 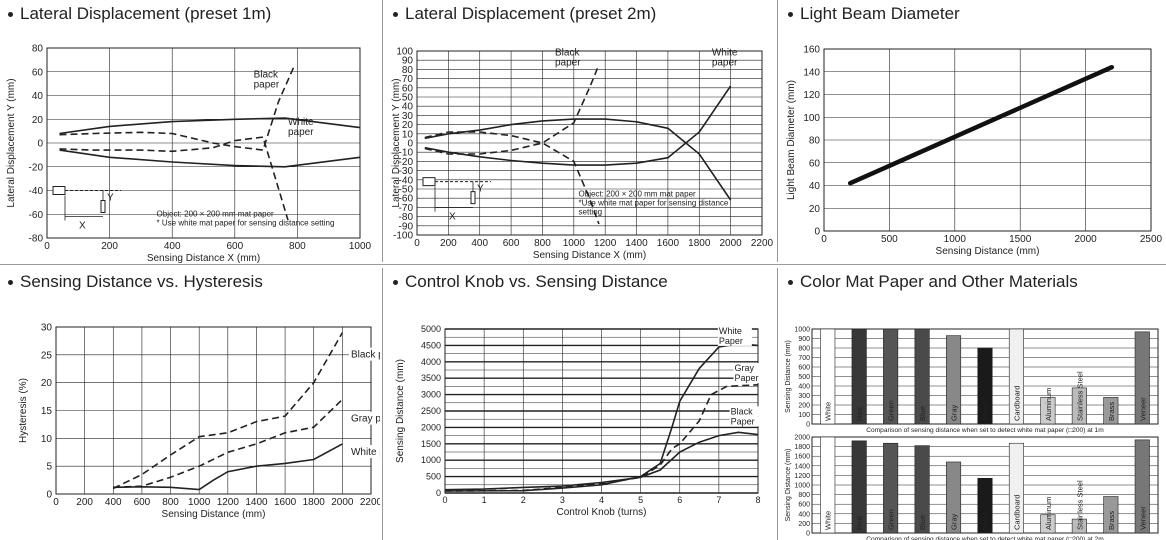 I want to click on x-tick-label: 2, so click(x=523, y=500).